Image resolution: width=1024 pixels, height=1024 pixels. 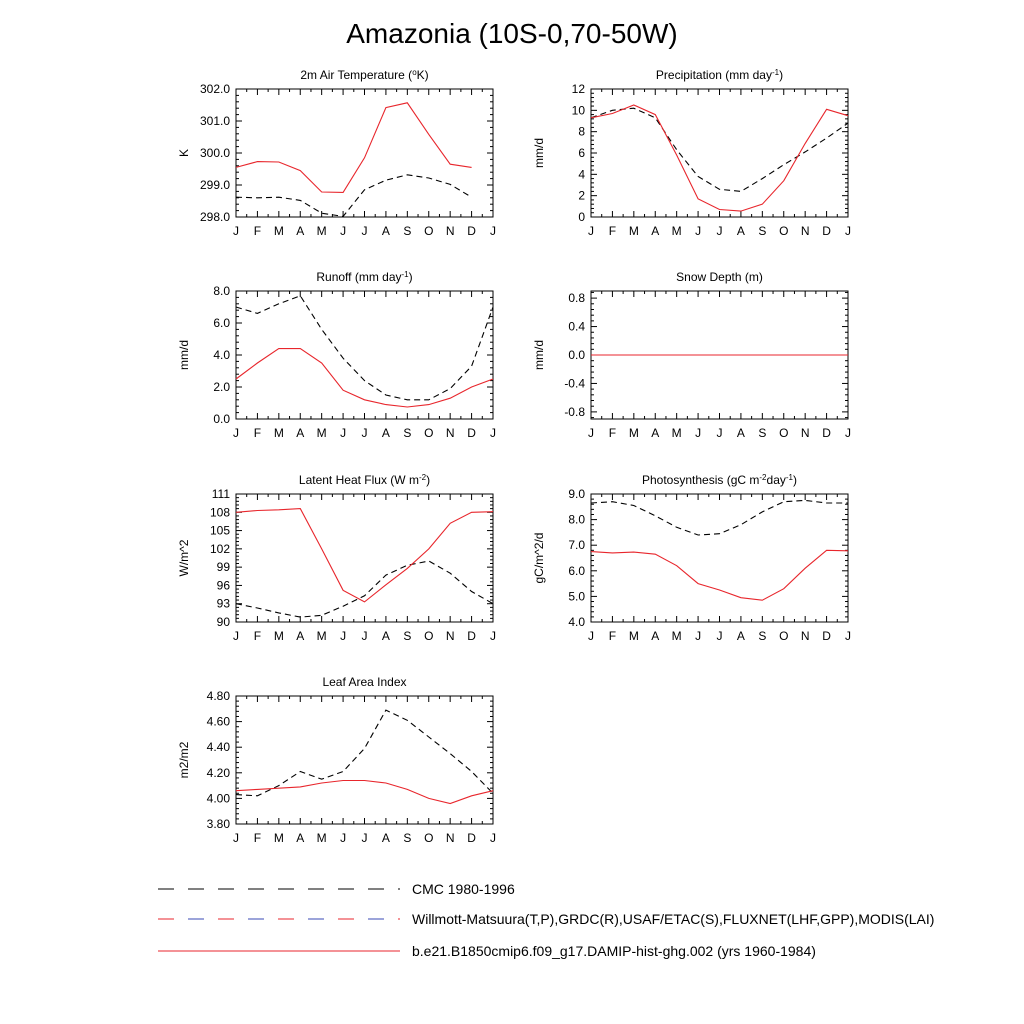 I want to click on y-tick-label: 99, so click(x=224, y=567).